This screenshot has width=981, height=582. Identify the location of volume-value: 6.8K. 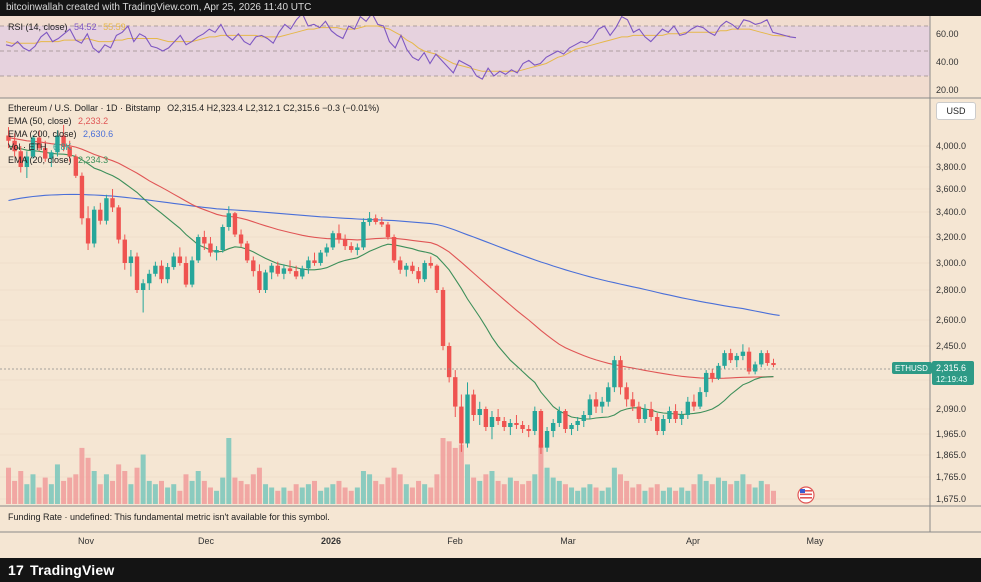
(62, 147).